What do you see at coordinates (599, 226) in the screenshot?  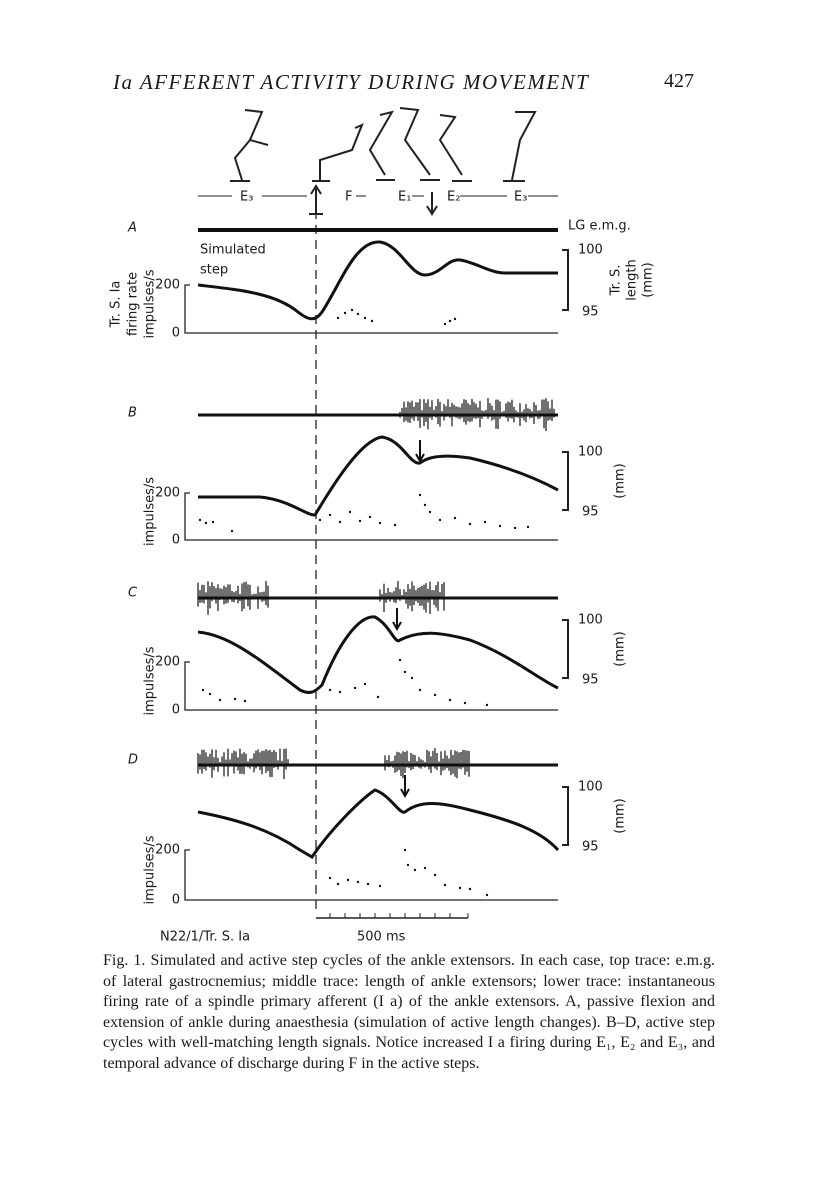 I see `emg-label: LG e.m.g.` at bounding box center [599, 226].